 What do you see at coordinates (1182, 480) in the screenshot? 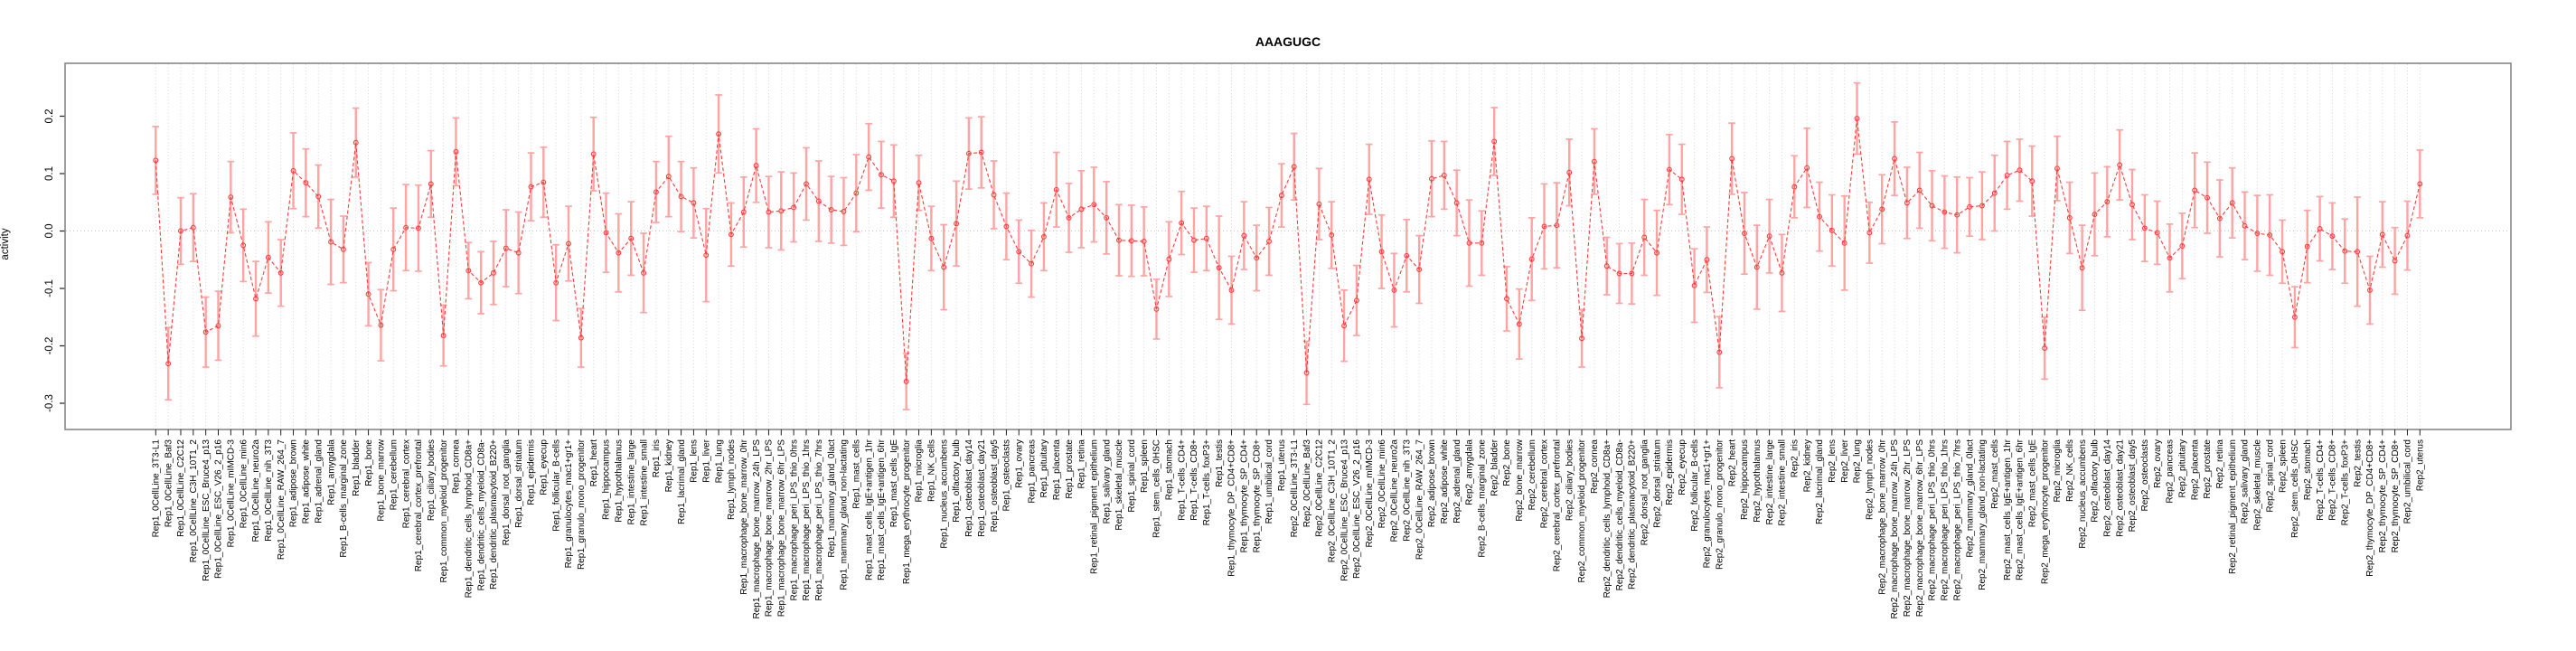
I see `x-axis-label: Rep1_T-cells_CD4+` at bounding box center [1182, 480].